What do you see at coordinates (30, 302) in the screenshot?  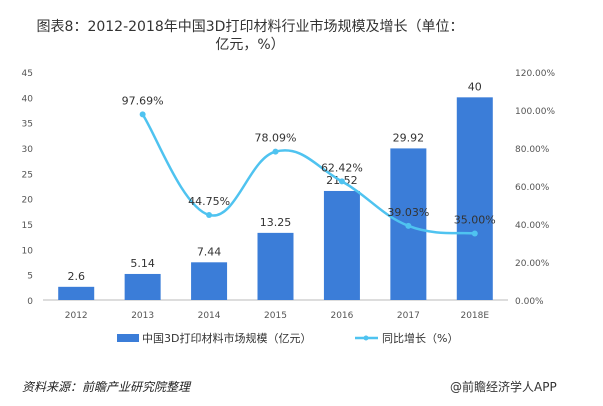 I see `y-left-tick: 0` at bounding box center [30, 302].